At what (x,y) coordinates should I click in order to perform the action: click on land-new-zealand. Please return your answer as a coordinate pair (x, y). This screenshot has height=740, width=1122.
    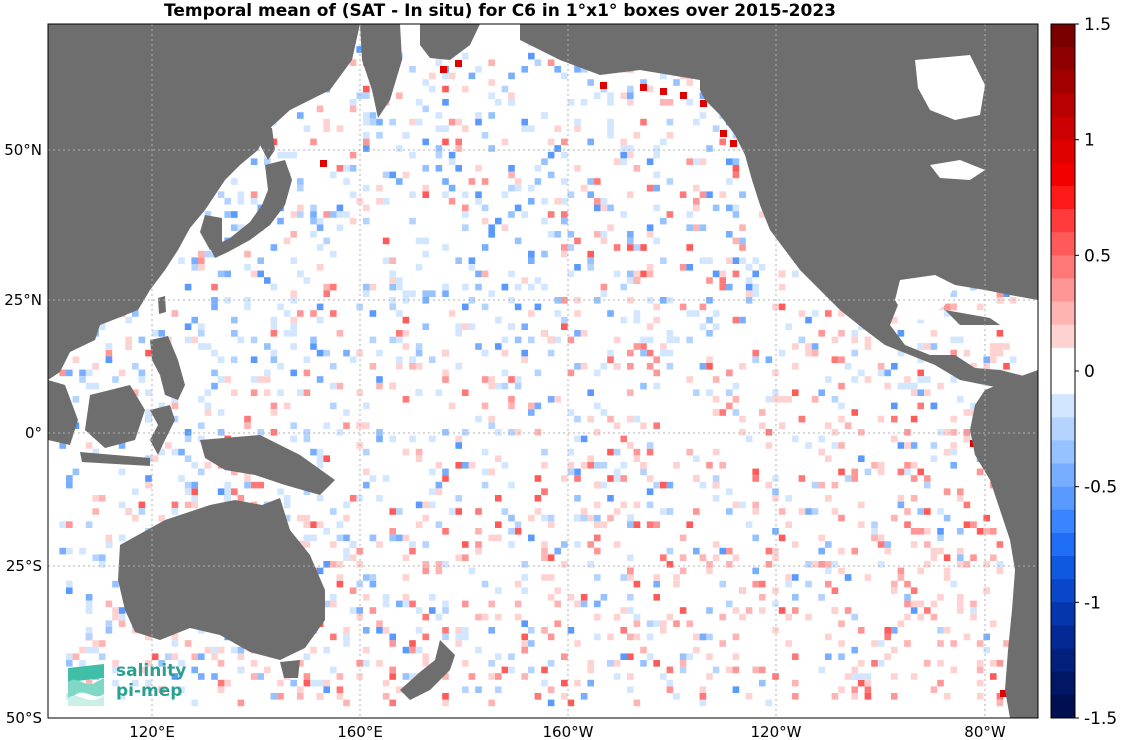
    Looking at the image, I should click on (427, 670).